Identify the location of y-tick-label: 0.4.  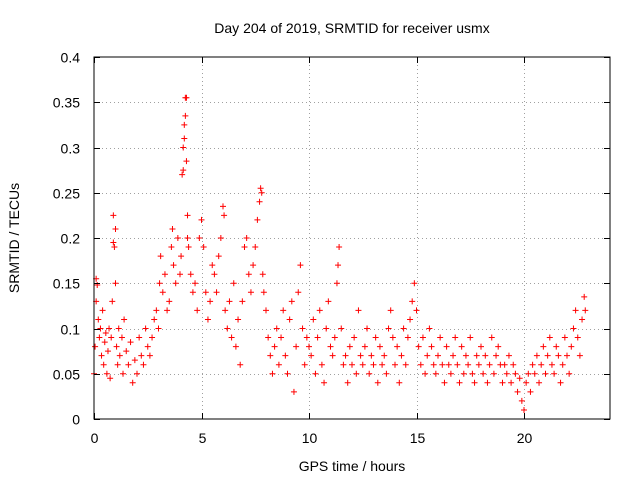
(71, 58).